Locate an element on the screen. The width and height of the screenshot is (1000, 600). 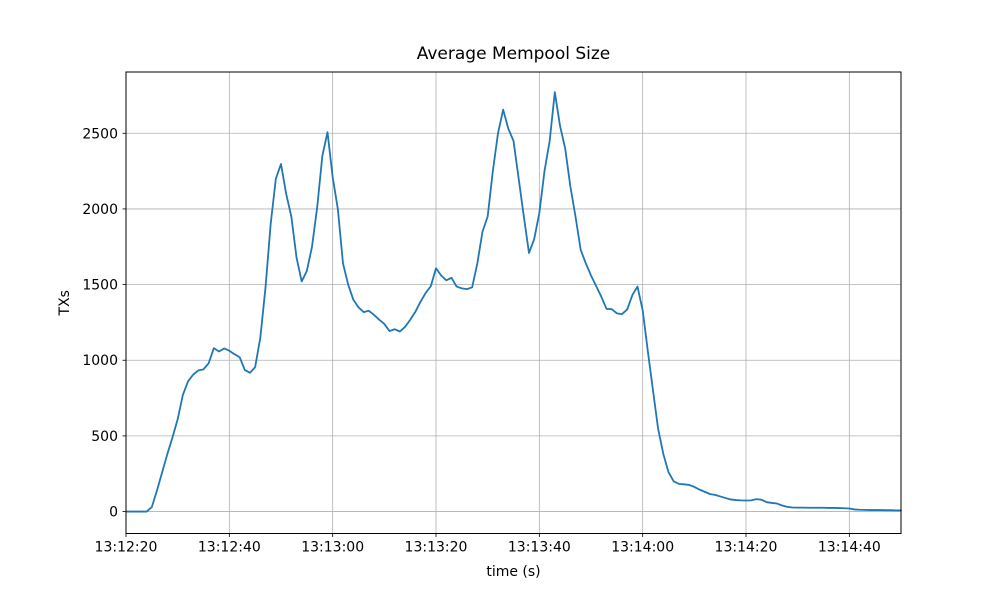
chart-title: Average Mempool Size is located at coordinates (514, 54).